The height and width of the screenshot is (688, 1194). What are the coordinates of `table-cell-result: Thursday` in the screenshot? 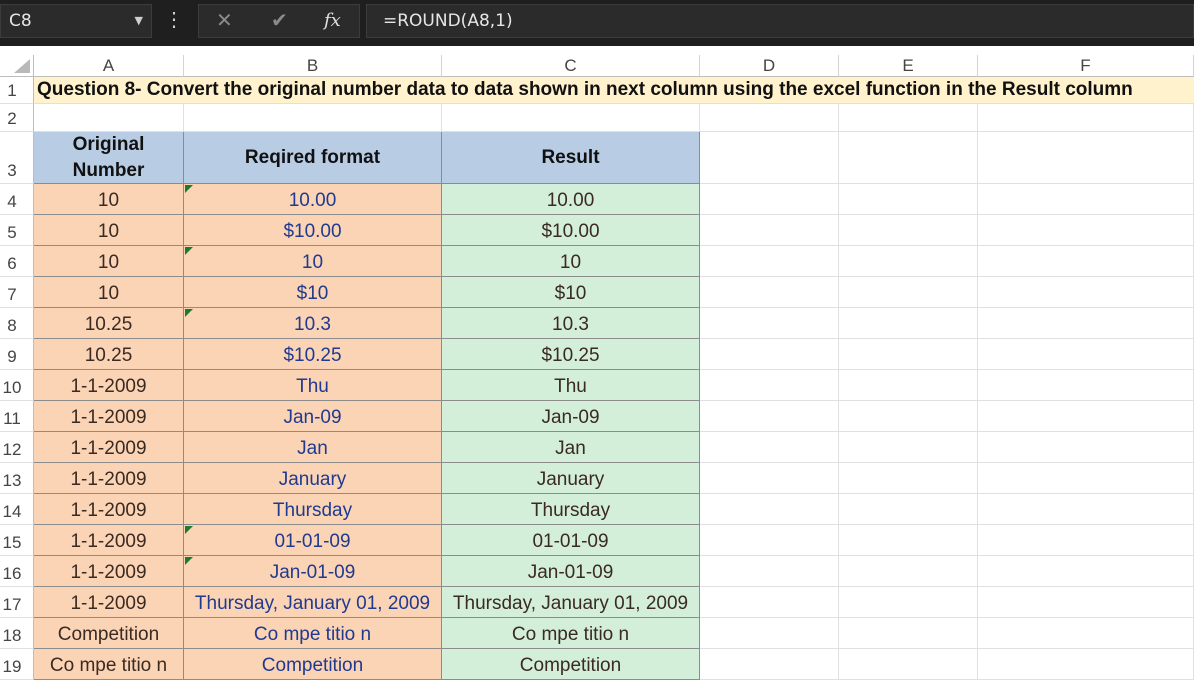 It's located at (571, 509).